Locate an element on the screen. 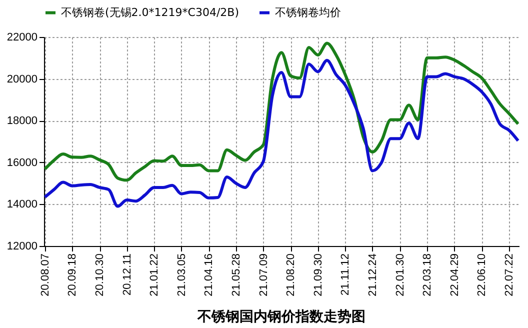  text: 不锈钢国内钢价指数走势图 is located at coordinates (281, 316).